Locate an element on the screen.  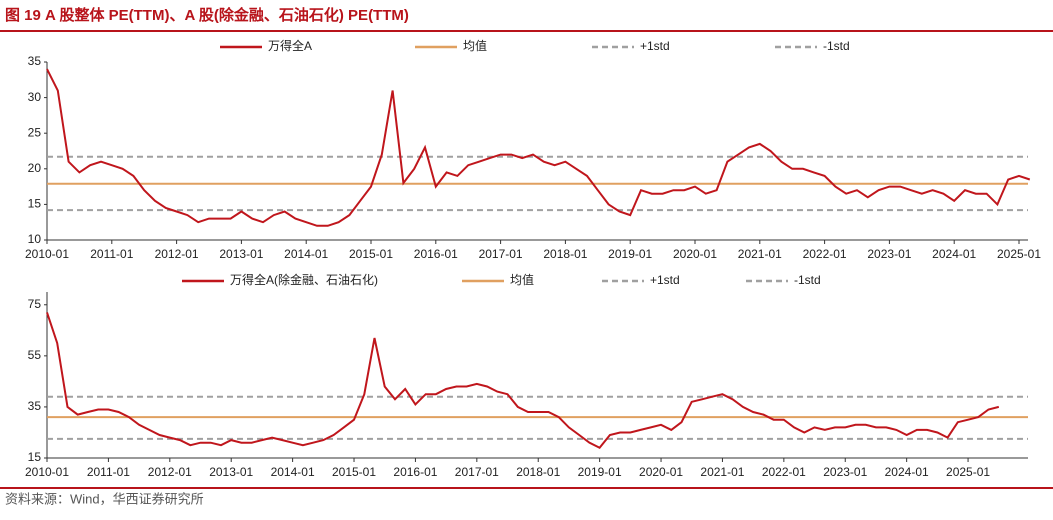
y-tick-label: 55 is located at coordinates (35, 355).